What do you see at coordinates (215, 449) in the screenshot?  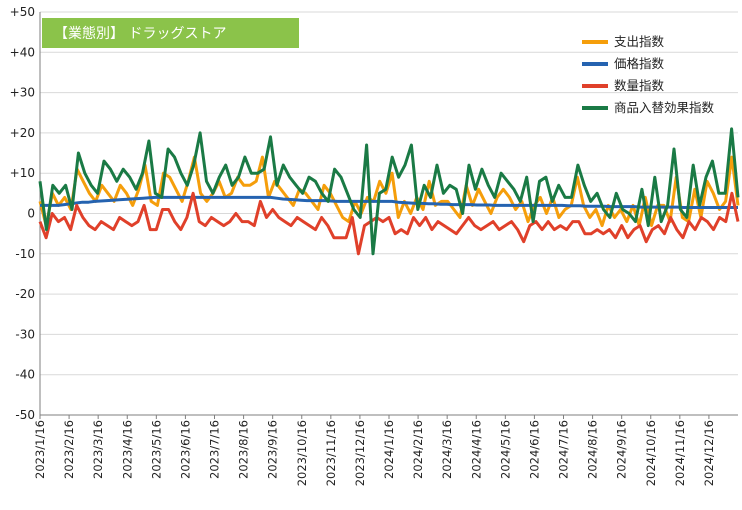 I see `x-tick-label: 2023/7/16` at bounding box center [215, 449].